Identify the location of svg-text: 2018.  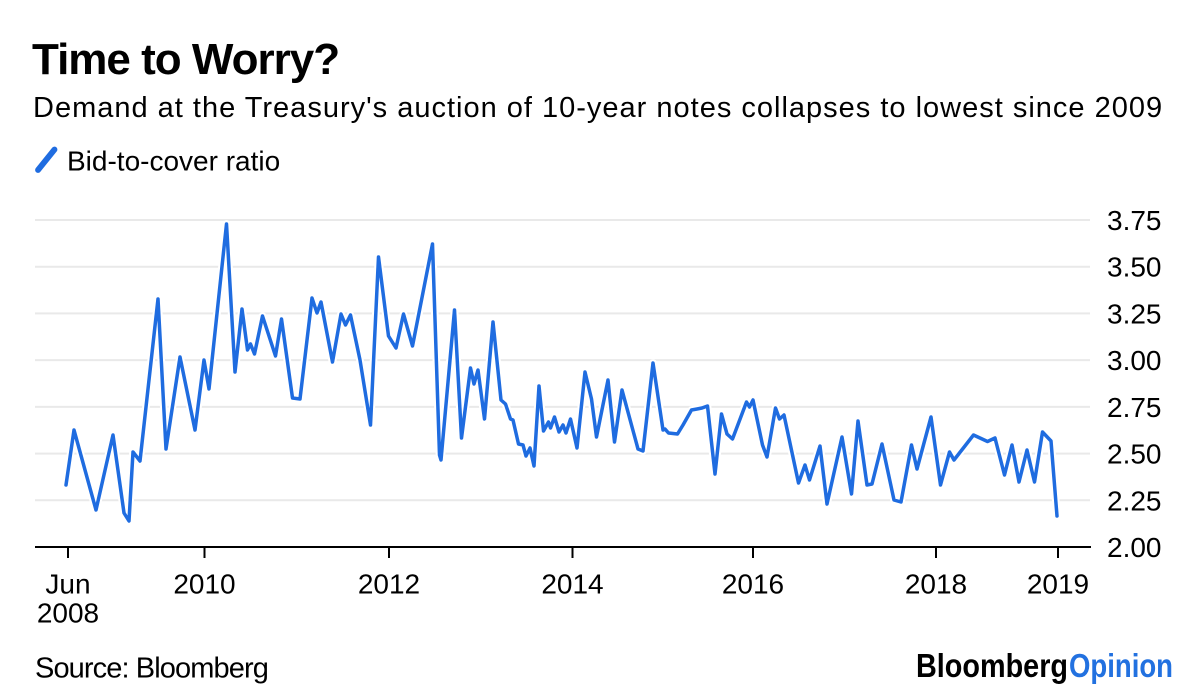
(936, 584).